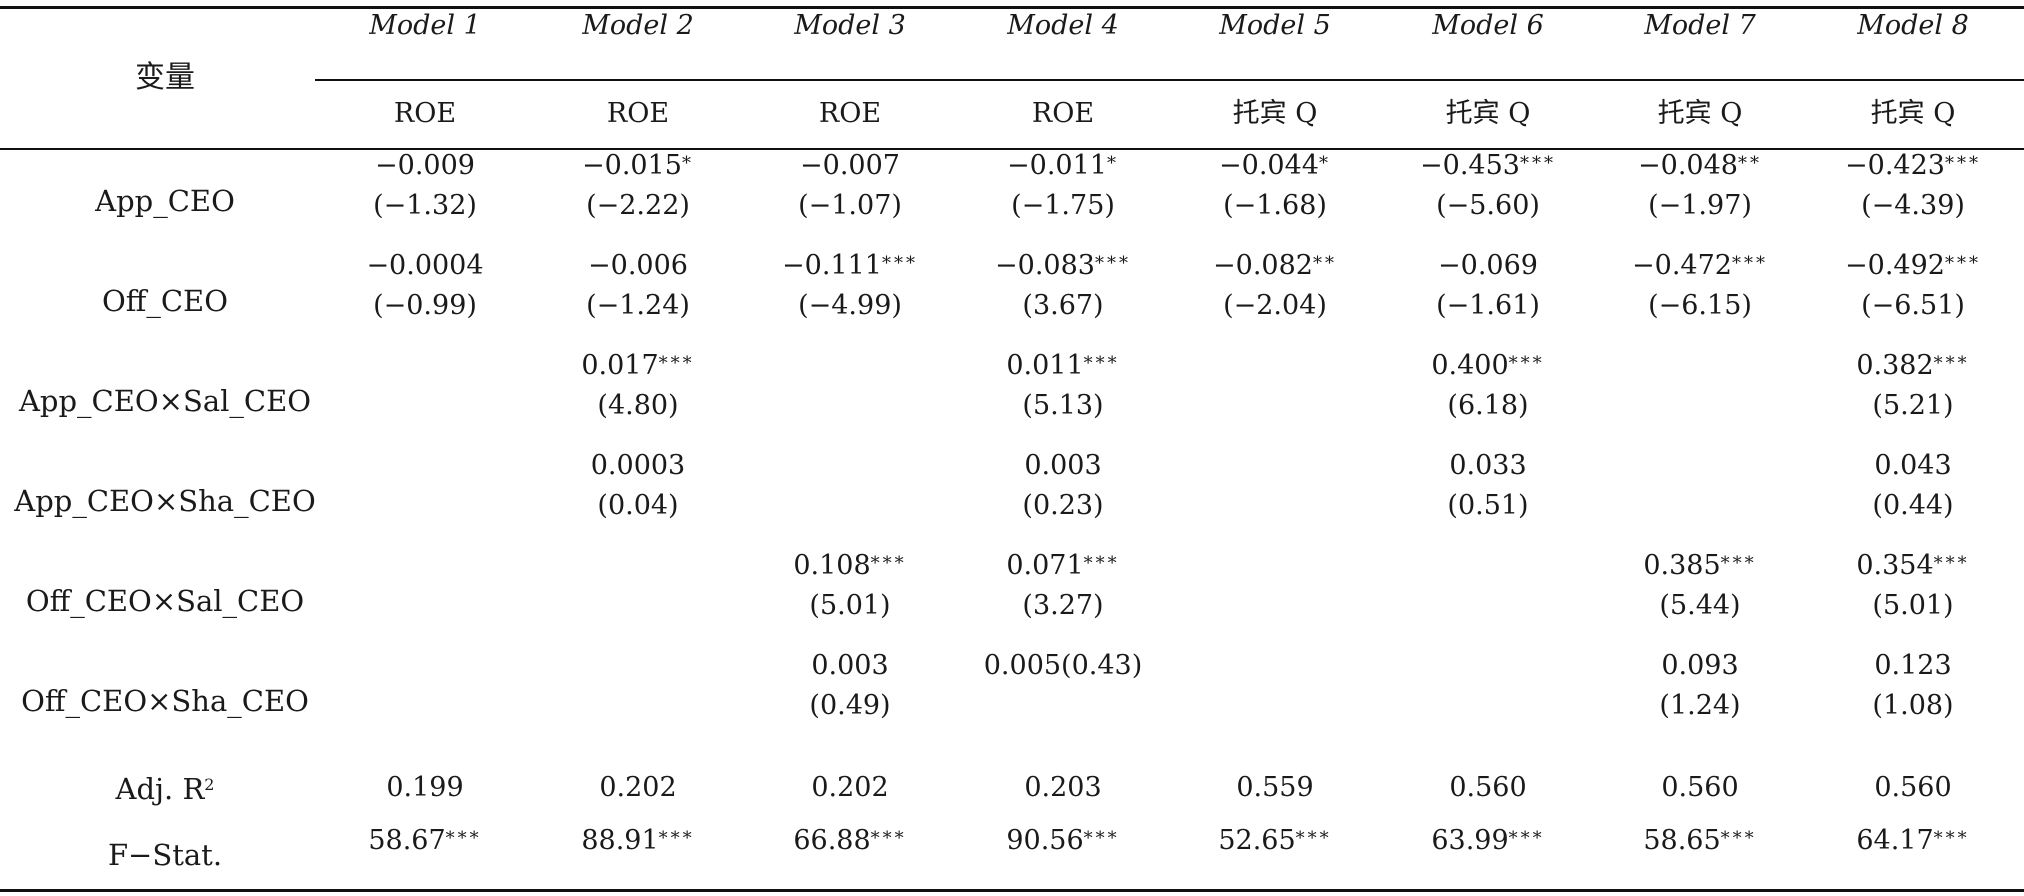 Image resolution: width=2024 pixels, height=896 pixels. I want to click on t-statistic: (−5.60), so click(1488, 205).